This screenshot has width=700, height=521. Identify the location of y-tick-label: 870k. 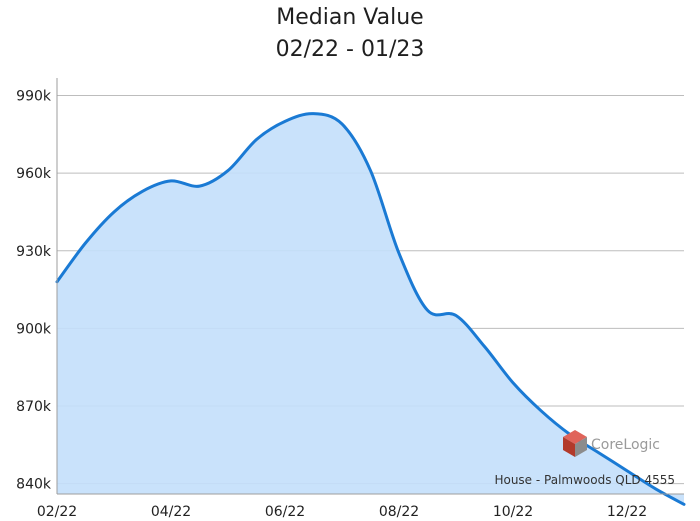
(34, 407).